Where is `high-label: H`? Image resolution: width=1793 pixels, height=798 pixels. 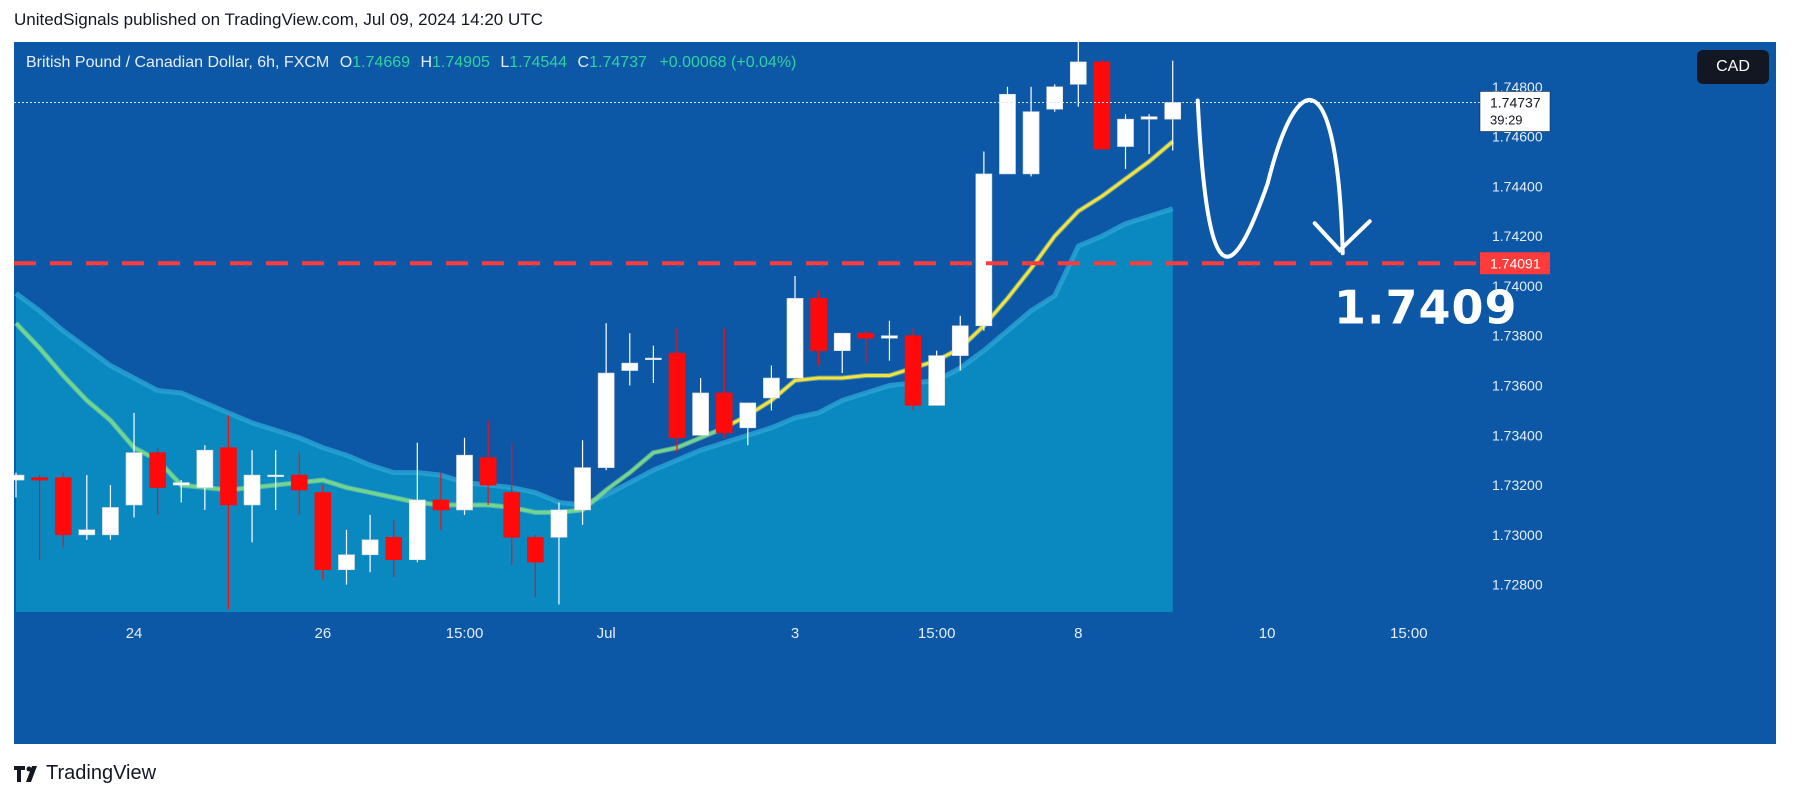 high-label: H is located at coordinates (426, 62).